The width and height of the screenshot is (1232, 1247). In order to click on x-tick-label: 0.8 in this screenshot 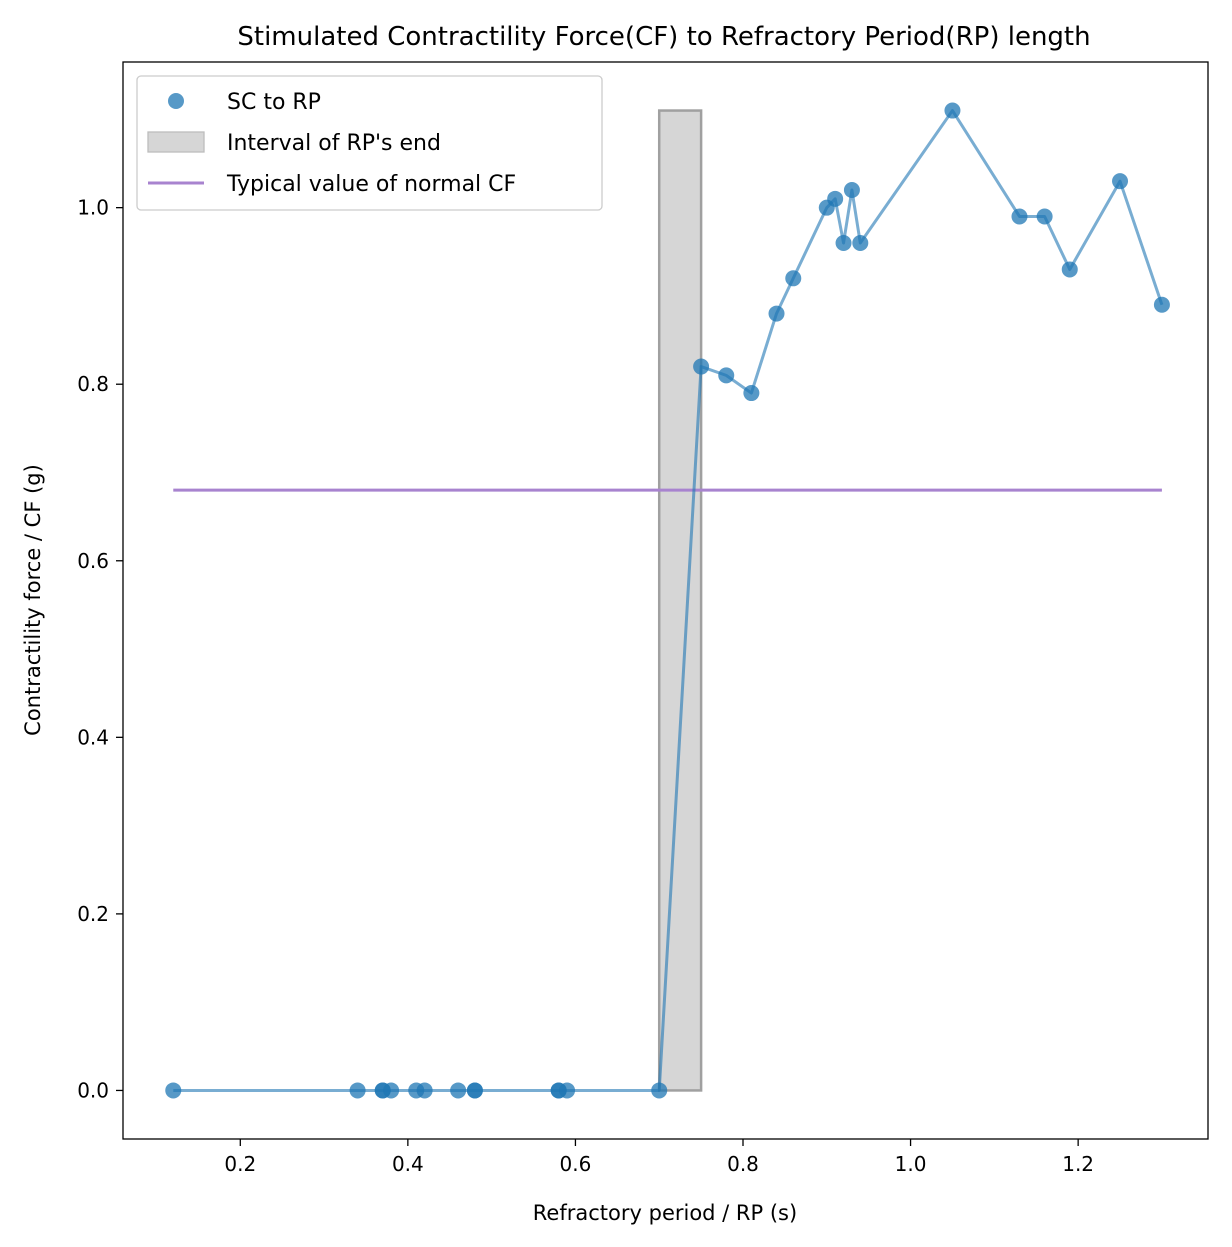, I will do `click(743, 1164)`.